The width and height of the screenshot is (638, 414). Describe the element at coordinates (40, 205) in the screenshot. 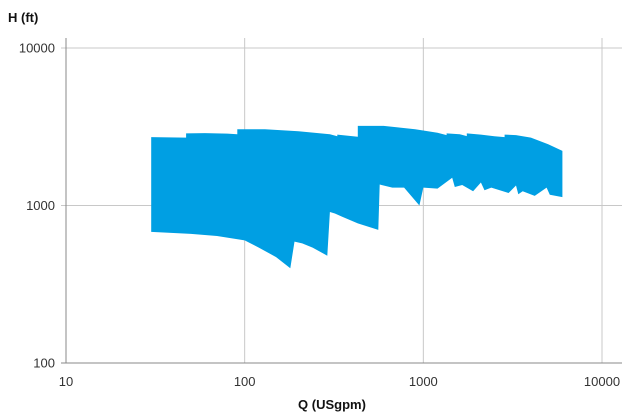

I see `y-tick-label: 1000` at that location.